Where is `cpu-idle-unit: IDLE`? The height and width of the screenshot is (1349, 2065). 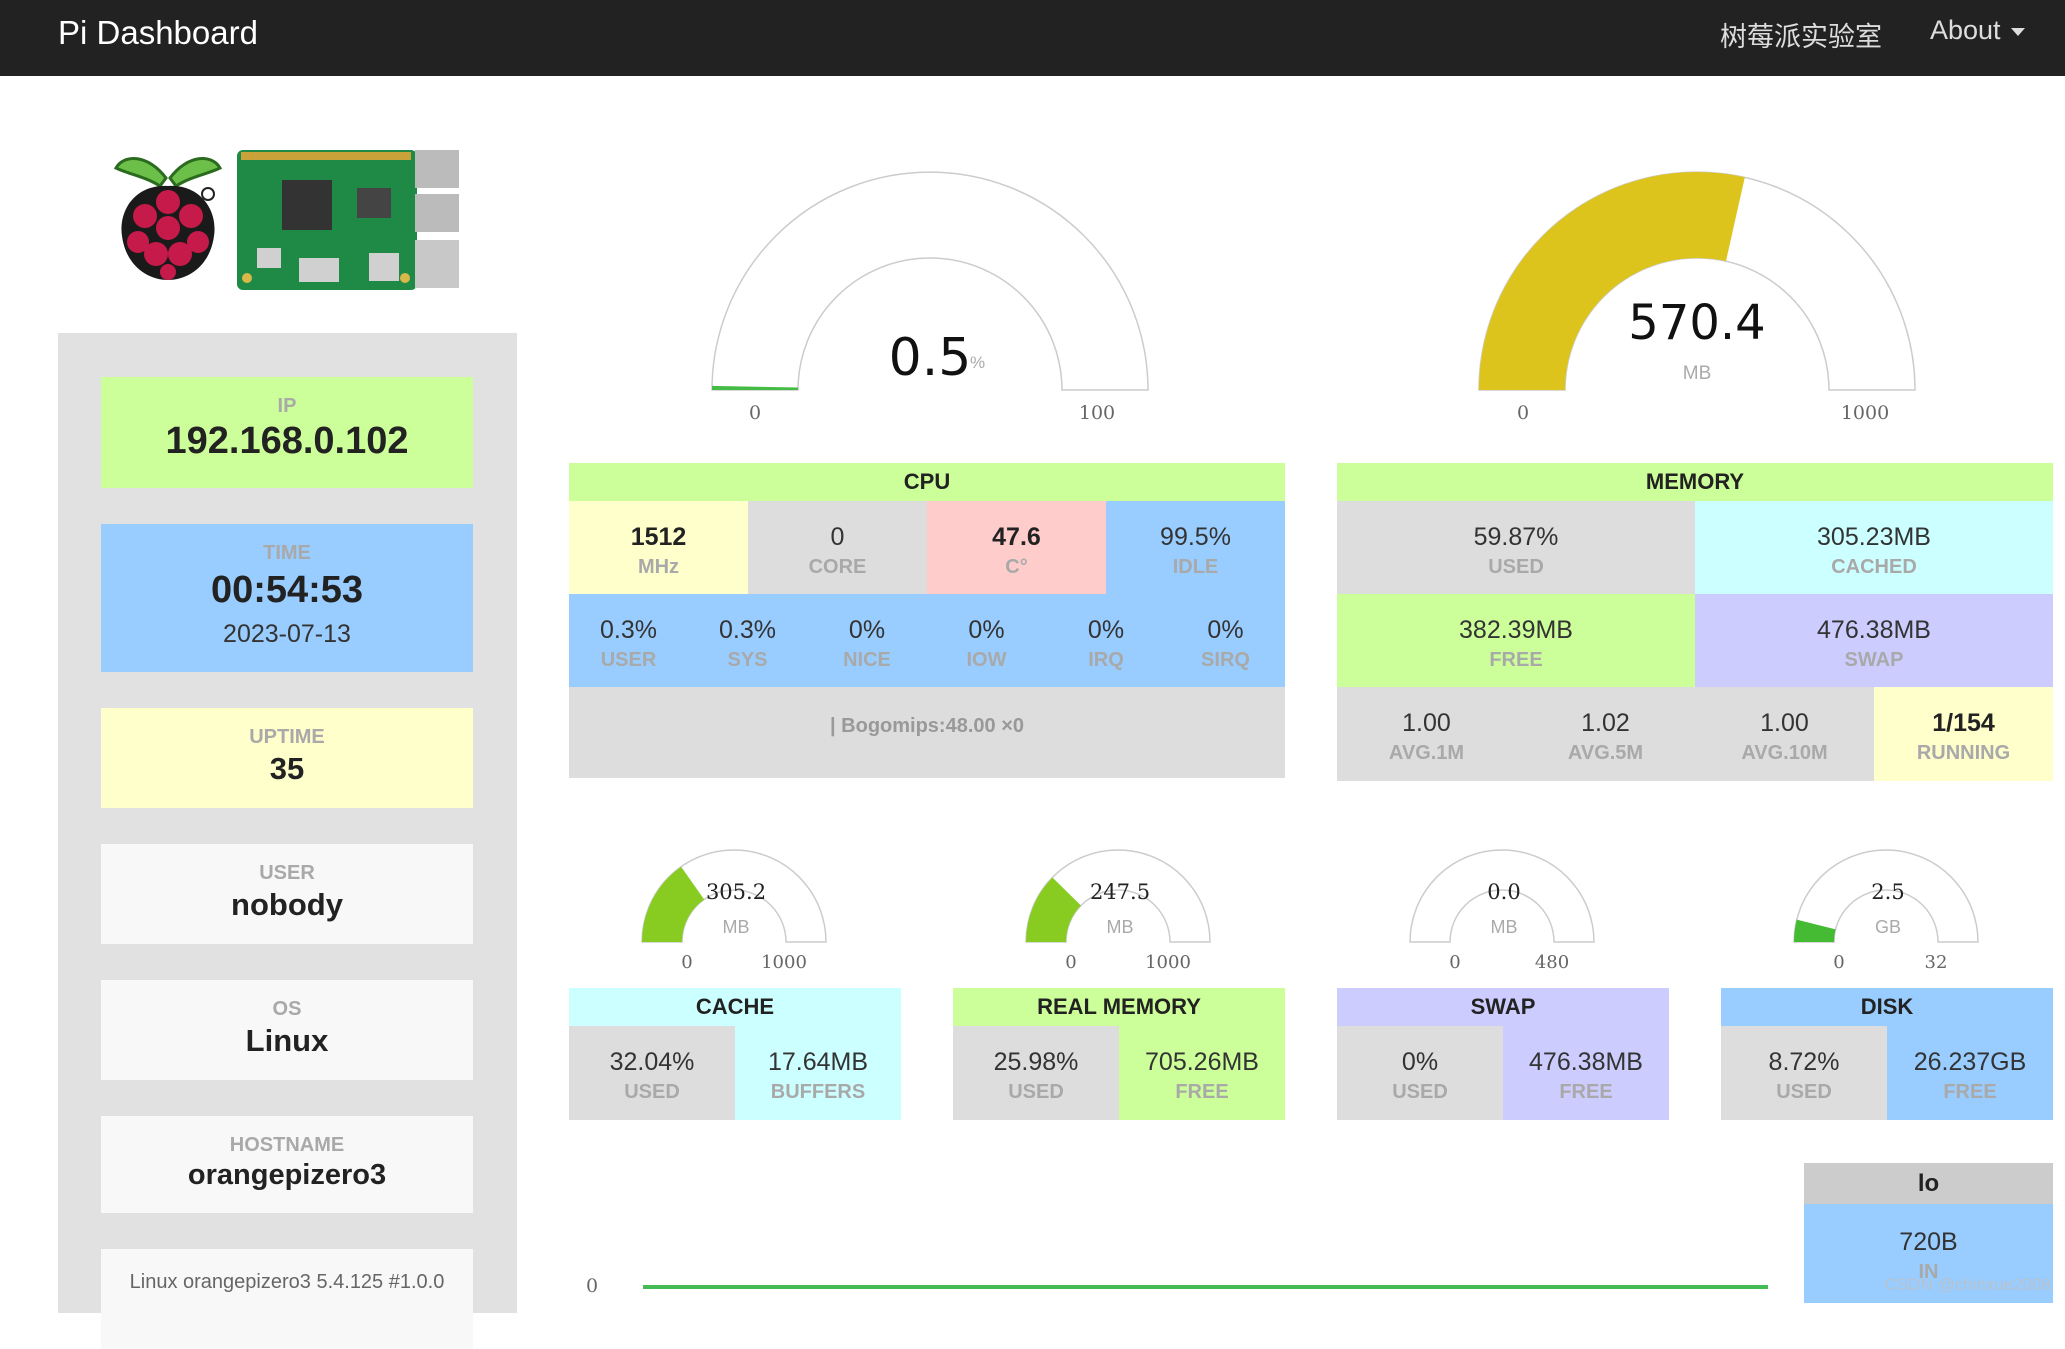
cpu-idle-unit: IDLE is located at coordinates (1195, 567).